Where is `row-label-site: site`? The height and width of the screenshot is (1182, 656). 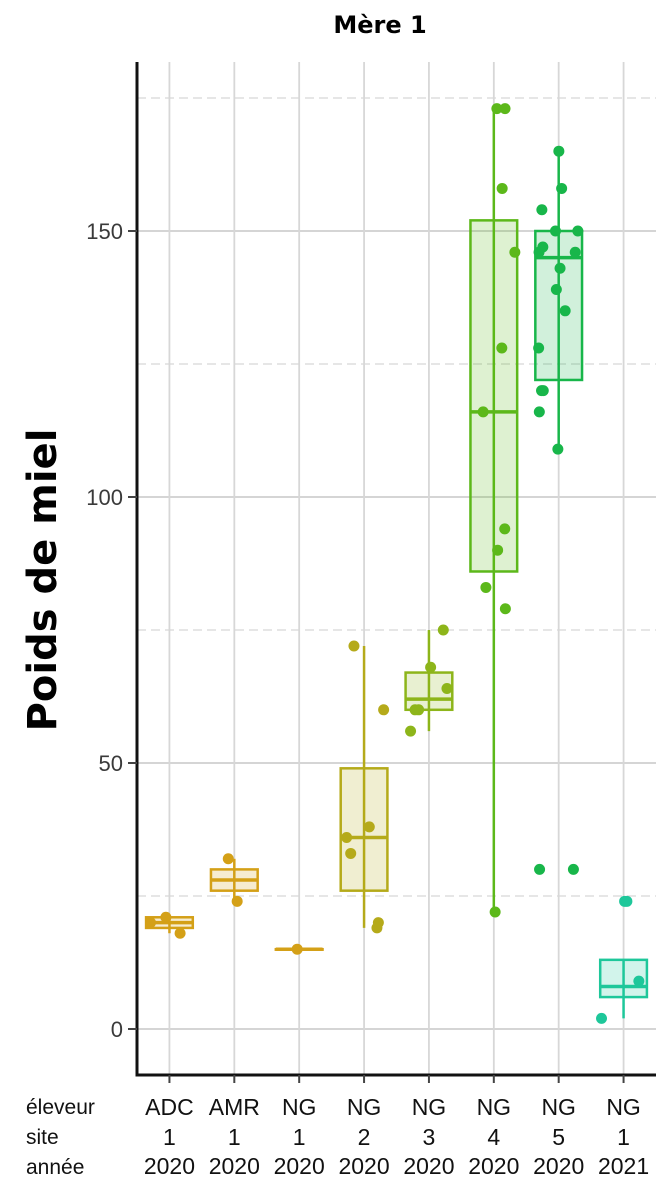 row-label-site: site is located at coordinates (42, 1137).